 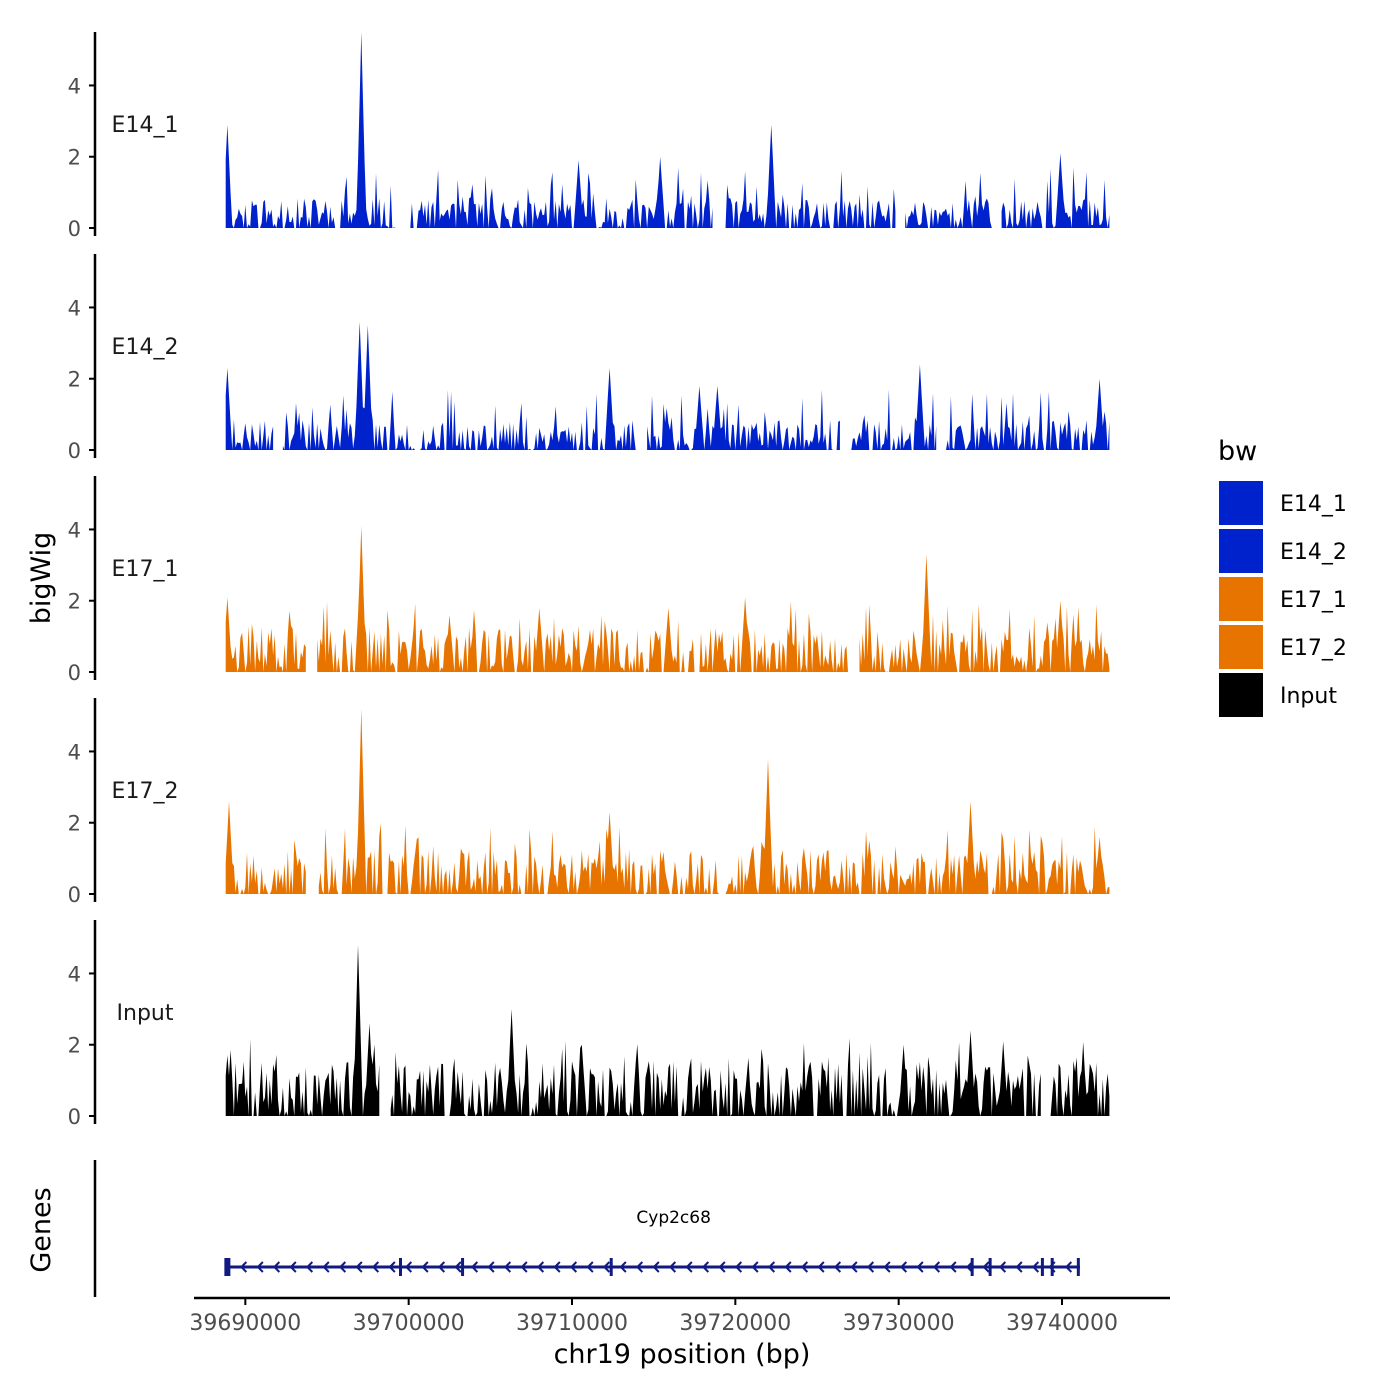 I want to click on track-label: Input, so click(x=145, y=1013).